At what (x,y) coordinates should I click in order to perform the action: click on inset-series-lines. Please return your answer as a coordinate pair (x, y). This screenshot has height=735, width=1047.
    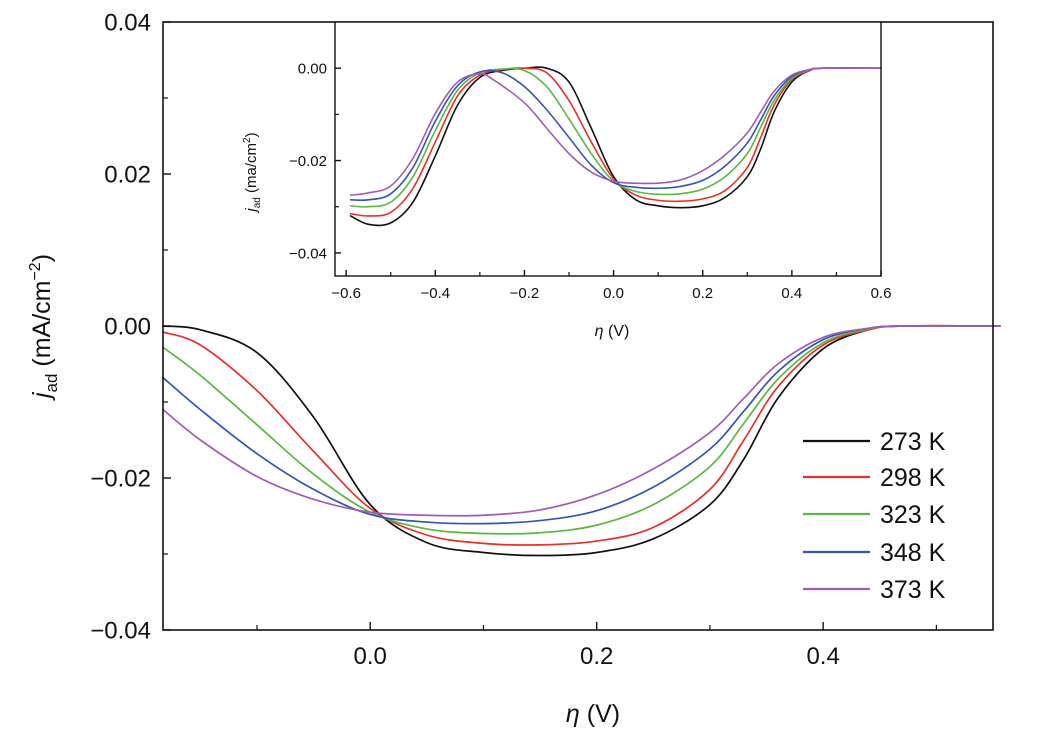
    Looking at the image, I should click on (615, 146).